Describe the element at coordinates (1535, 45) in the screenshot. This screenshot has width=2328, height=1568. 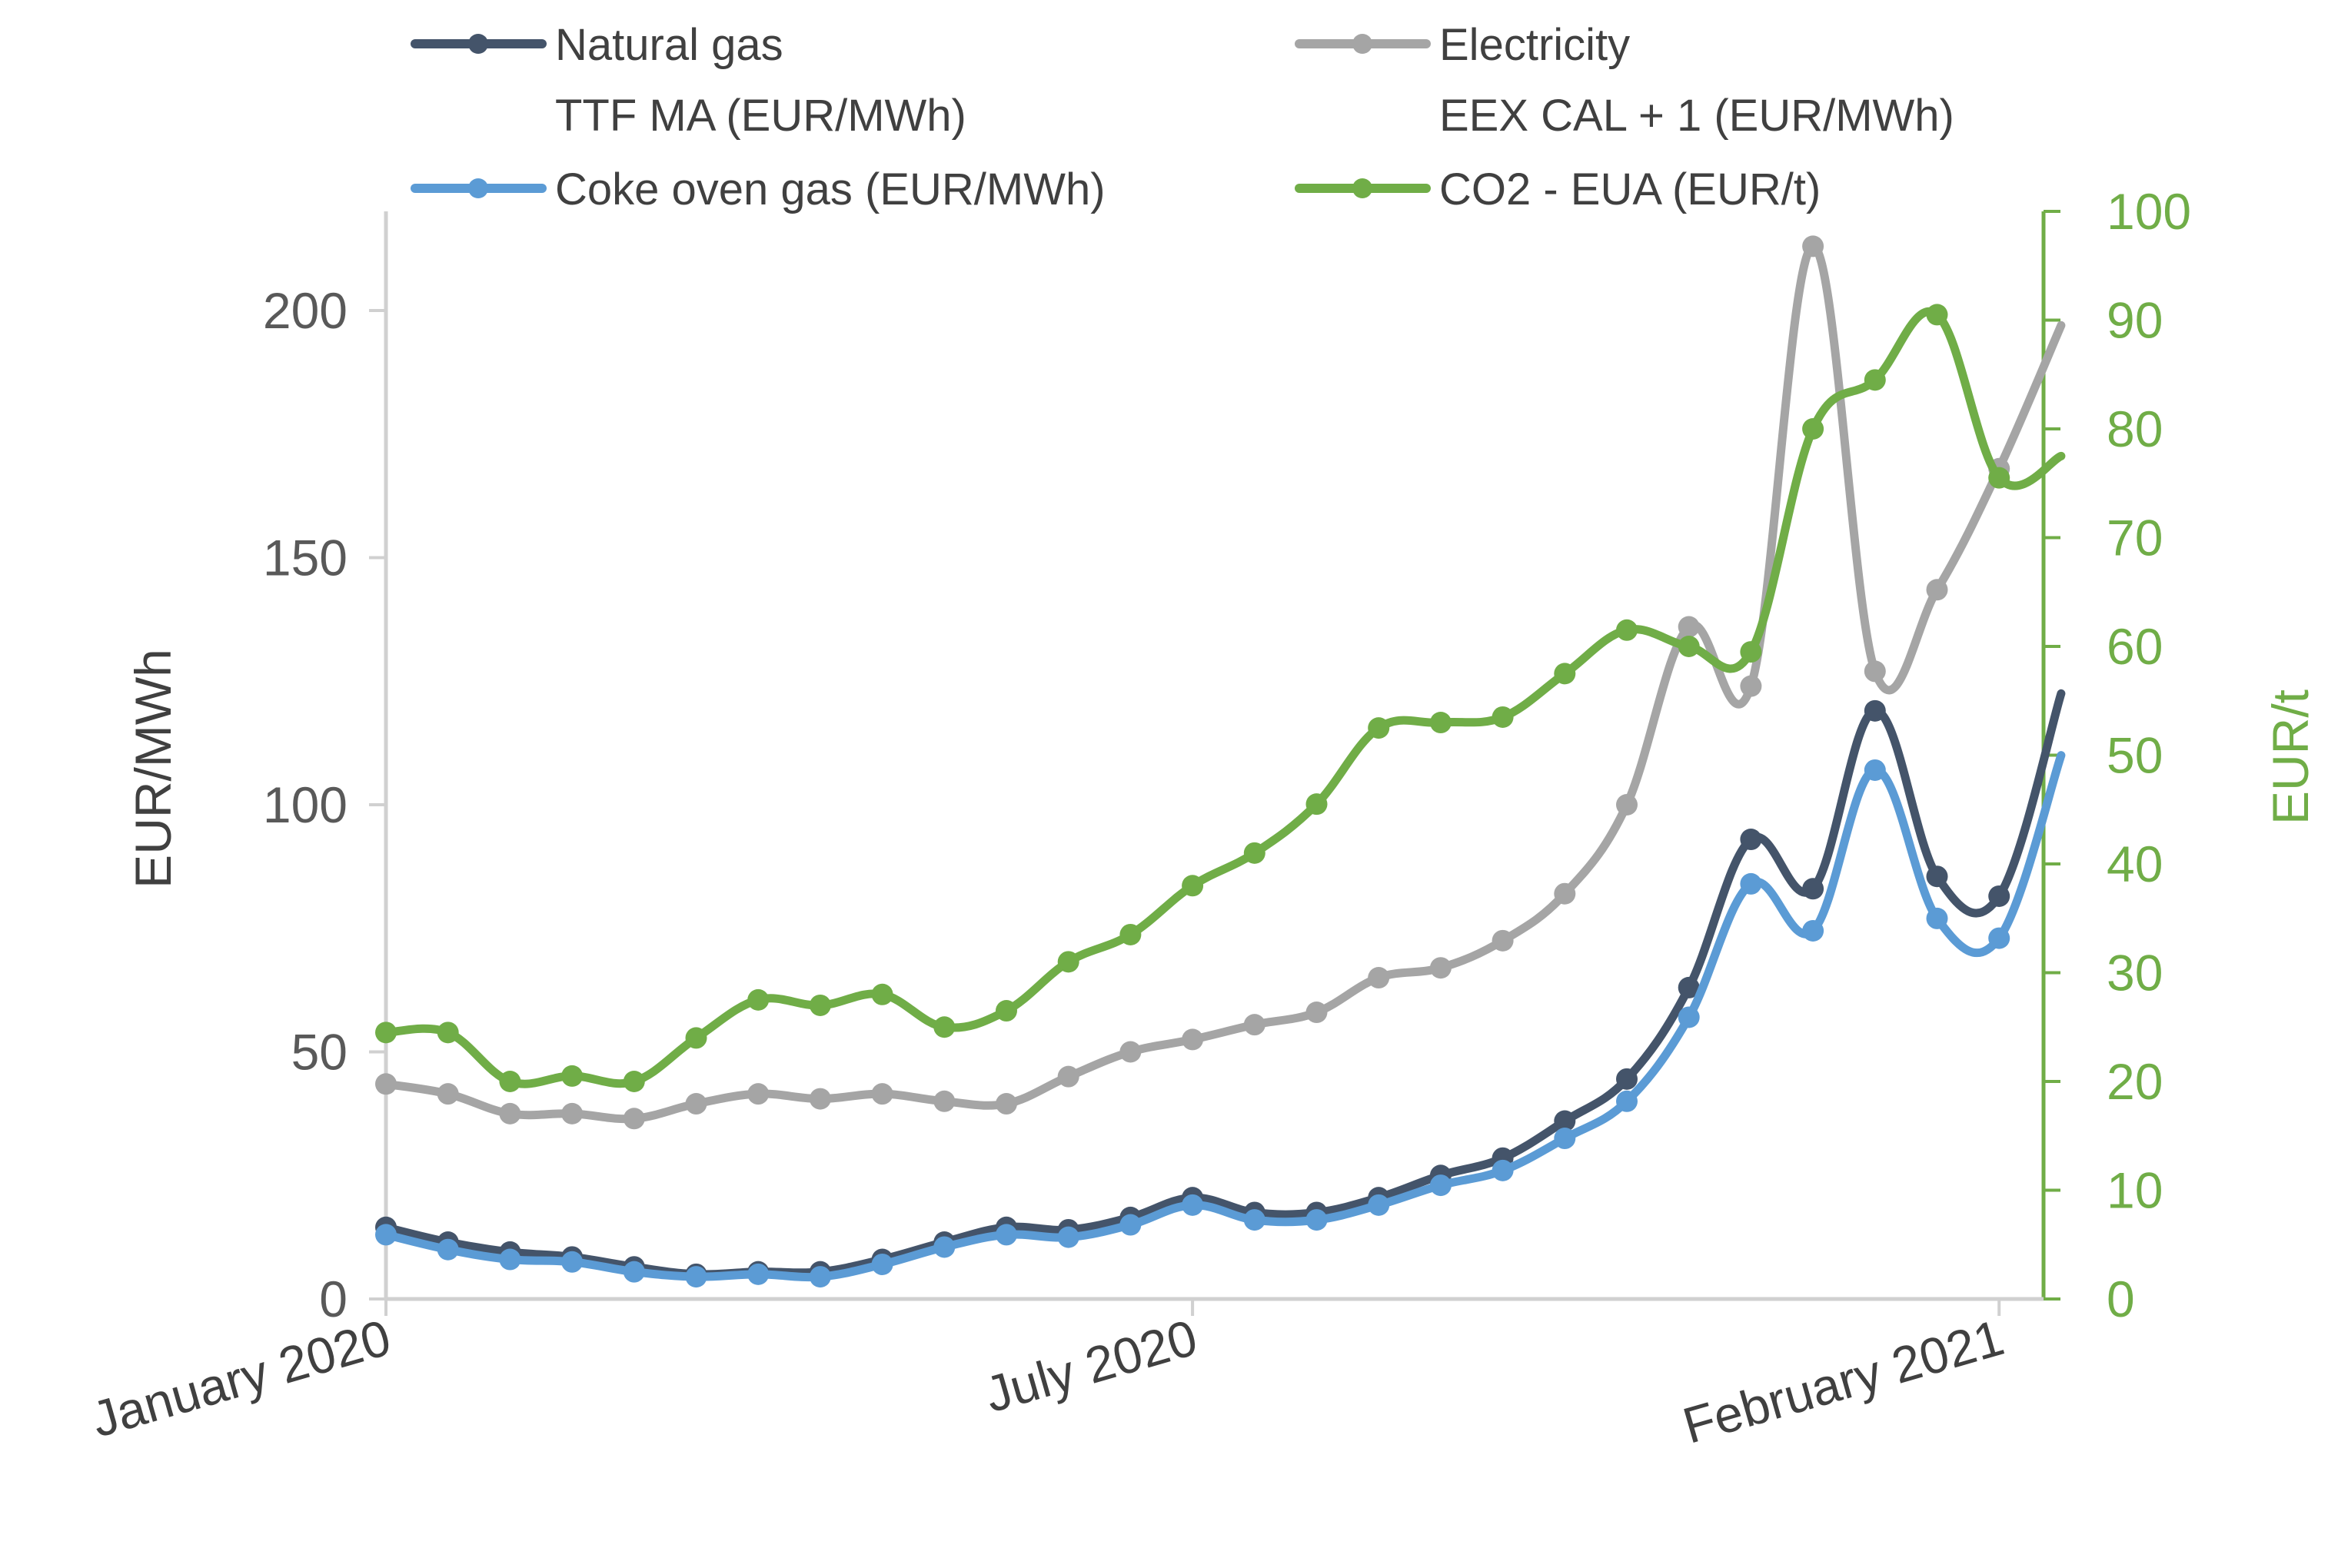
I see `legend-label-electricity: Electricity` at that location.